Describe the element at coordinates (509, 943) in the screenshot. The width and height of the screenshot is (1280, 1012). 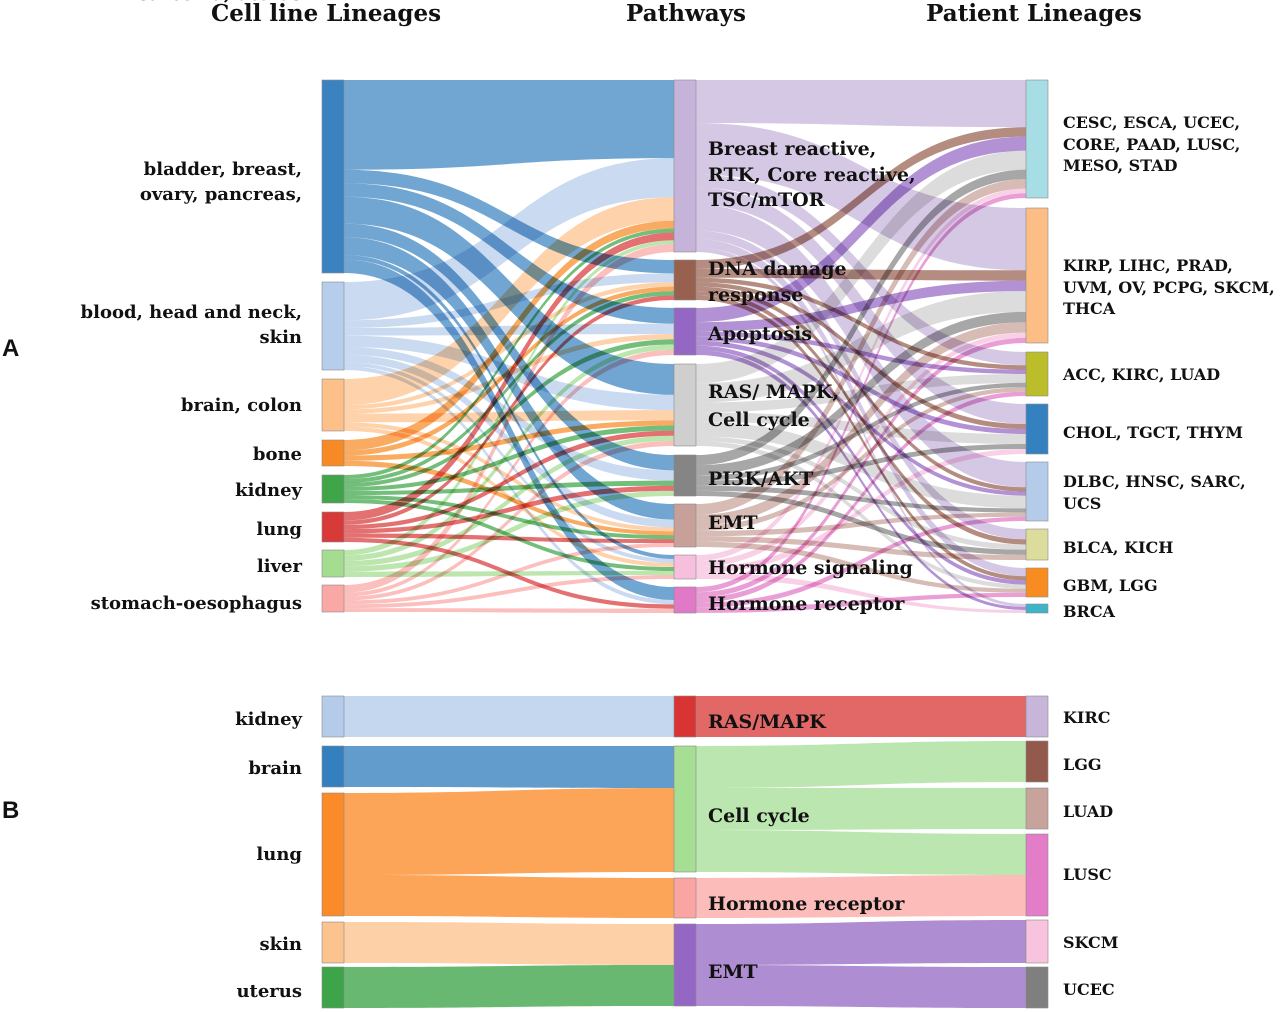
I see `link-b-skin-to-emt` at that location.